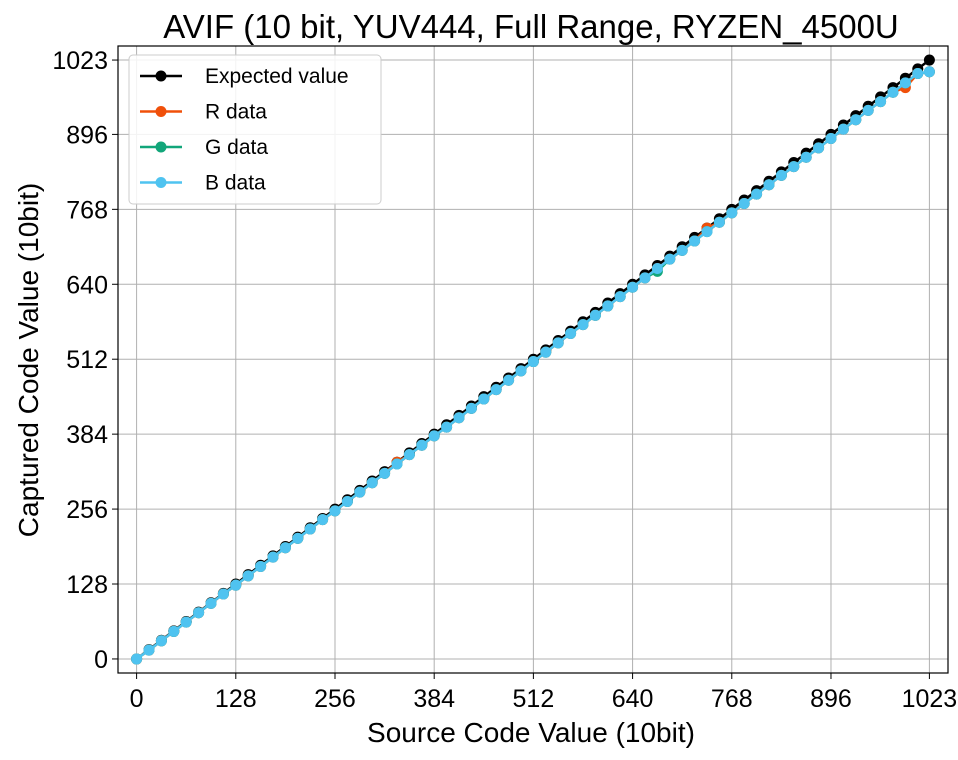 The height and width of the screenshot is (760, 958). What do you see at coordinates (203, 183) in the screenshot?
I see `legend-item: B data` at bounding box center [203, 183].